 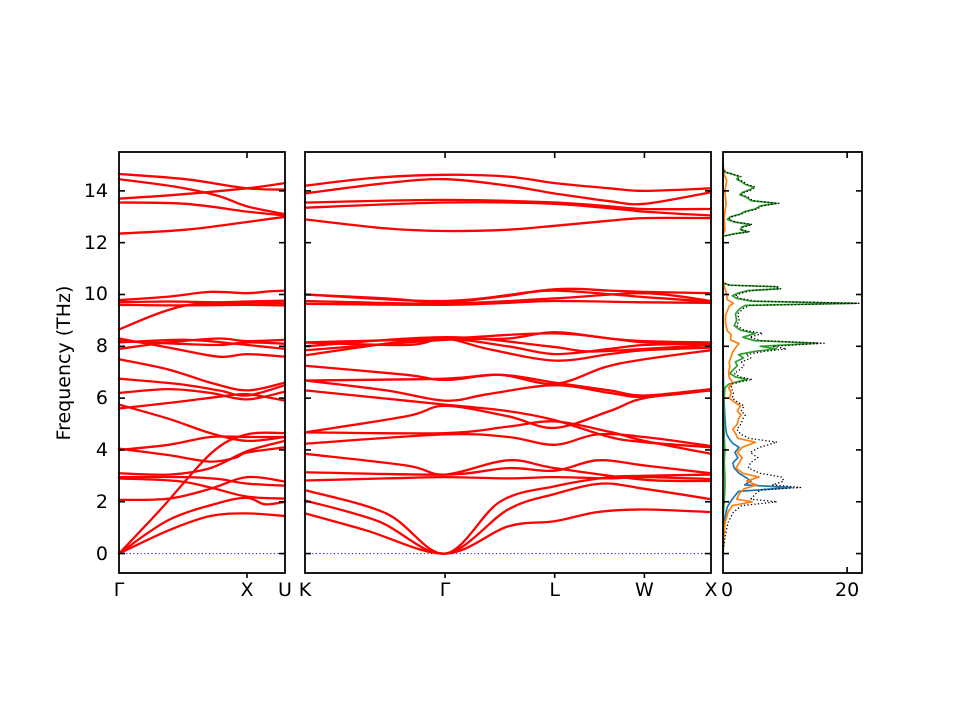 I want to click on ytick-label-2: 2, so click(x=101, y=501).